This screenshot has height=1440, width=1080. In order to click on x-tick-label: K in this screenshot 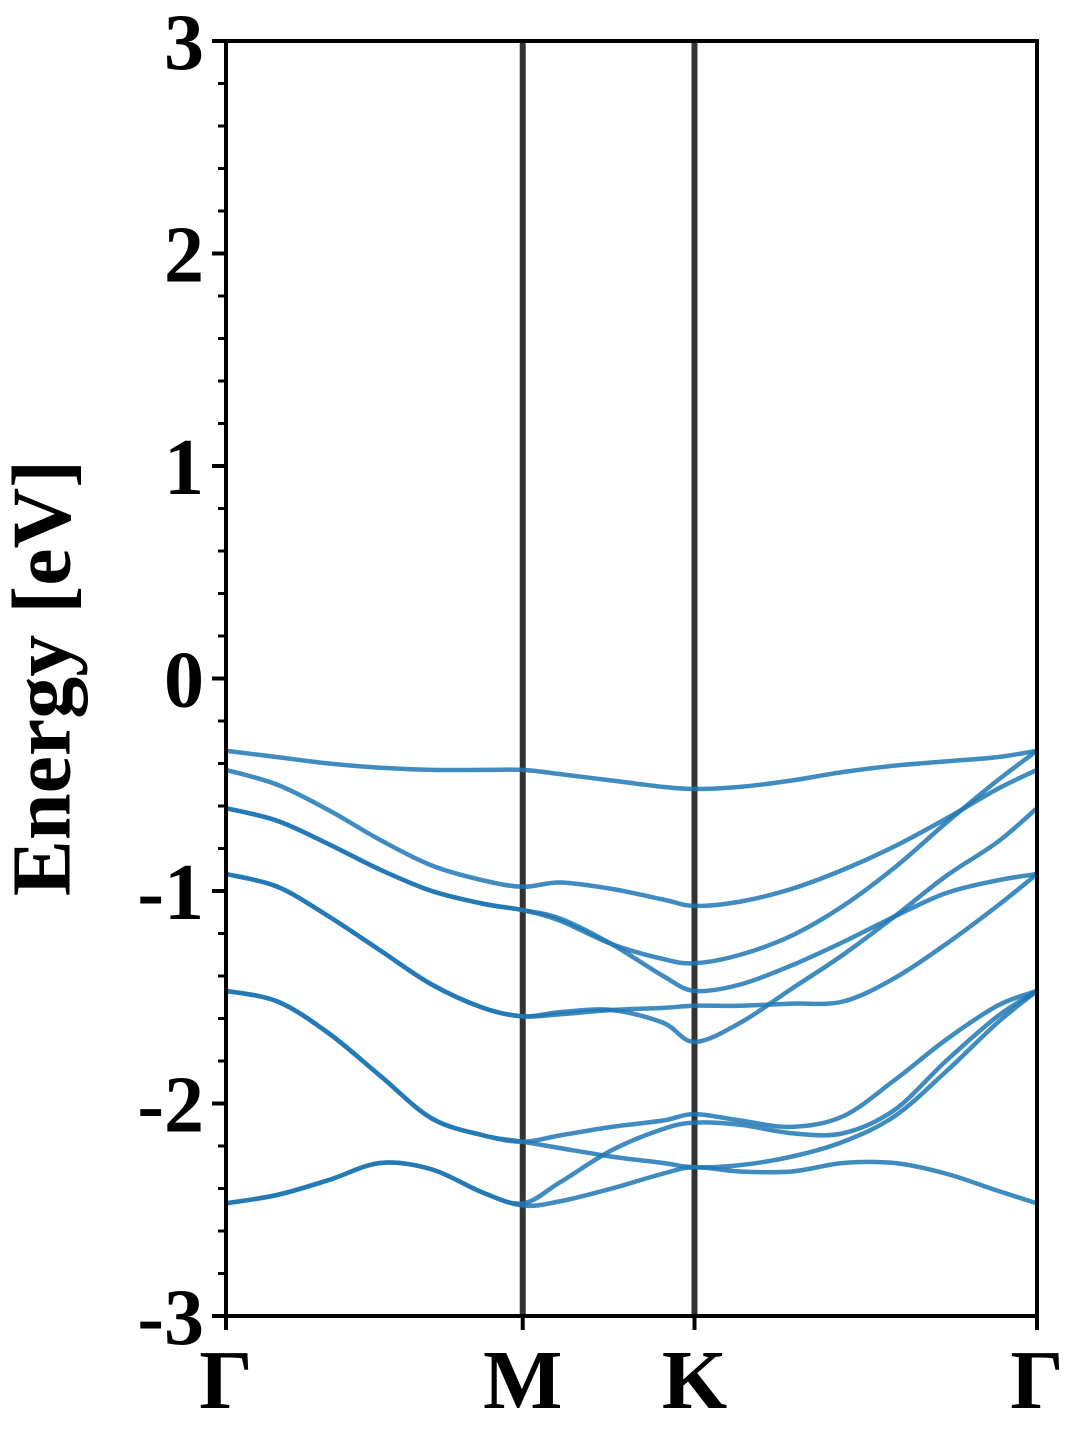, I will do `click(694, 1380)`.